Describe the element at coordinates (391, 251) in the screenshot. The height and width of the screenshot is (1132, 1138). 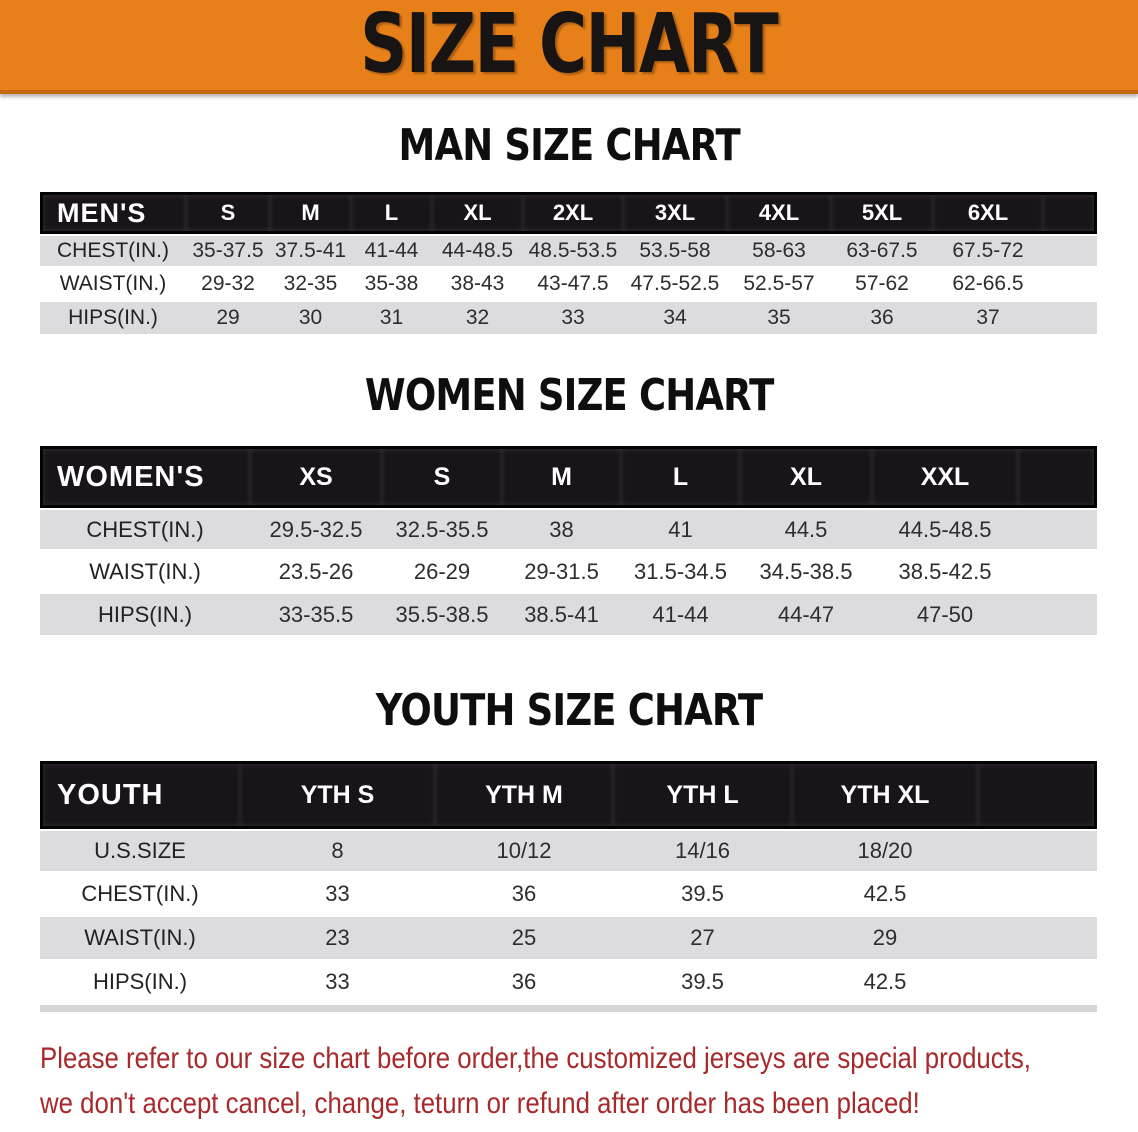
I see `size-cell: 41-44` at that location.